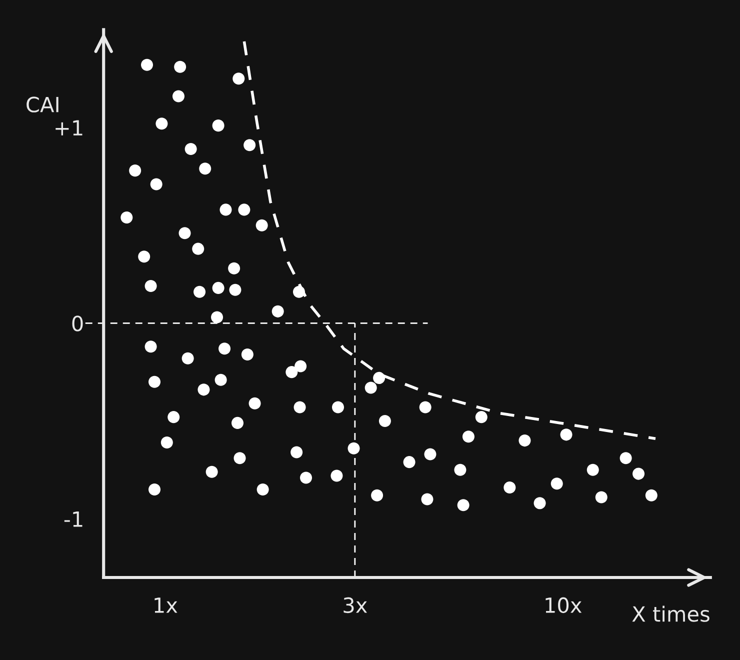 The image size is (740, 660). Describe the element at coordinates (356, 605) in the screenshot. I see `x-tick-label: 3x` at that location.